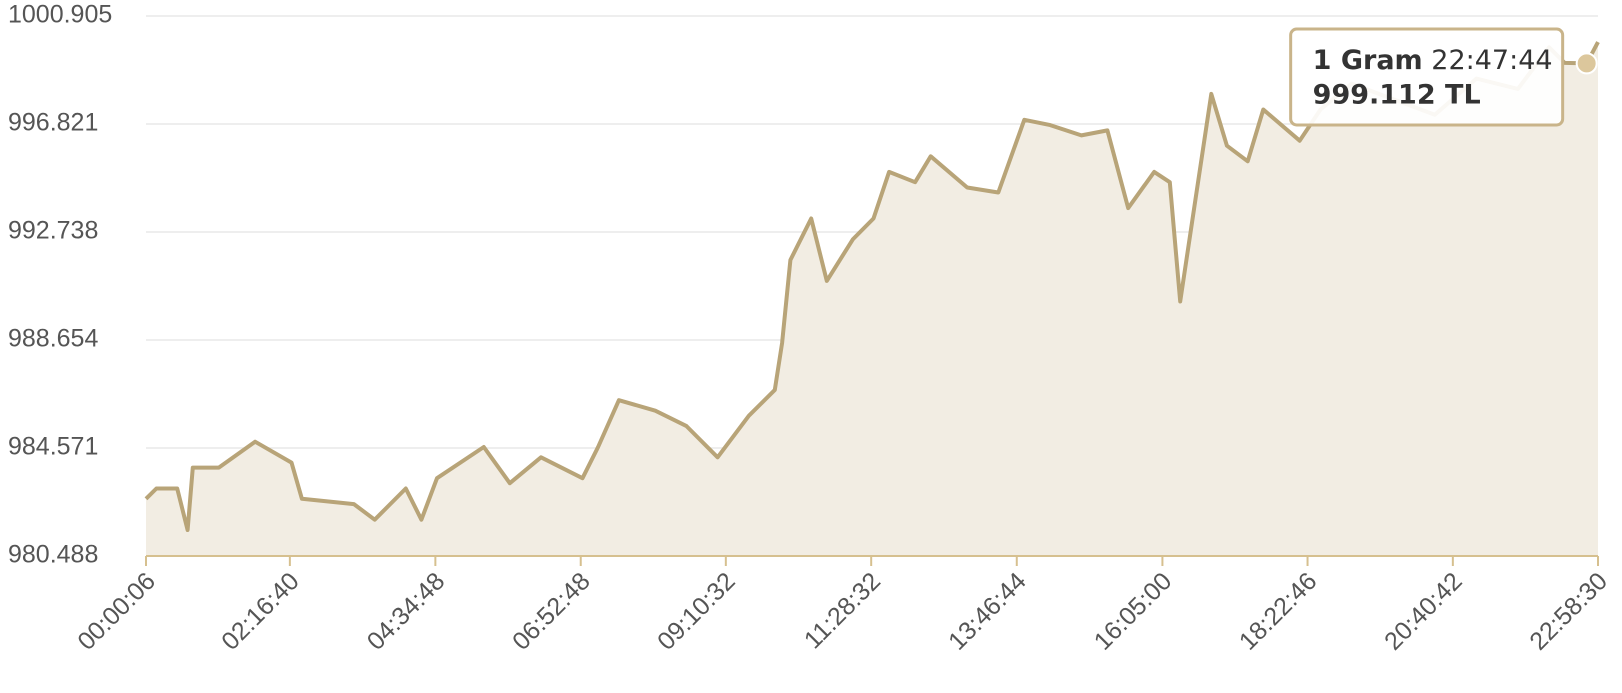 The image size is (1622, 693). I want to click on x-tick-label: 11:28:32, so click(842, 610).